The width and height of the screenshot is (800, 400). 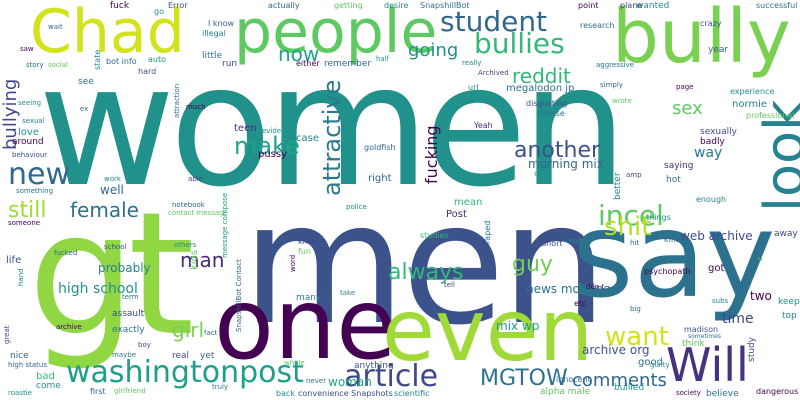 What do you see at coordinates (777, 391) in the screenshot?
I see `word-dangerous: dangerous` at bounding box center [777, 391].